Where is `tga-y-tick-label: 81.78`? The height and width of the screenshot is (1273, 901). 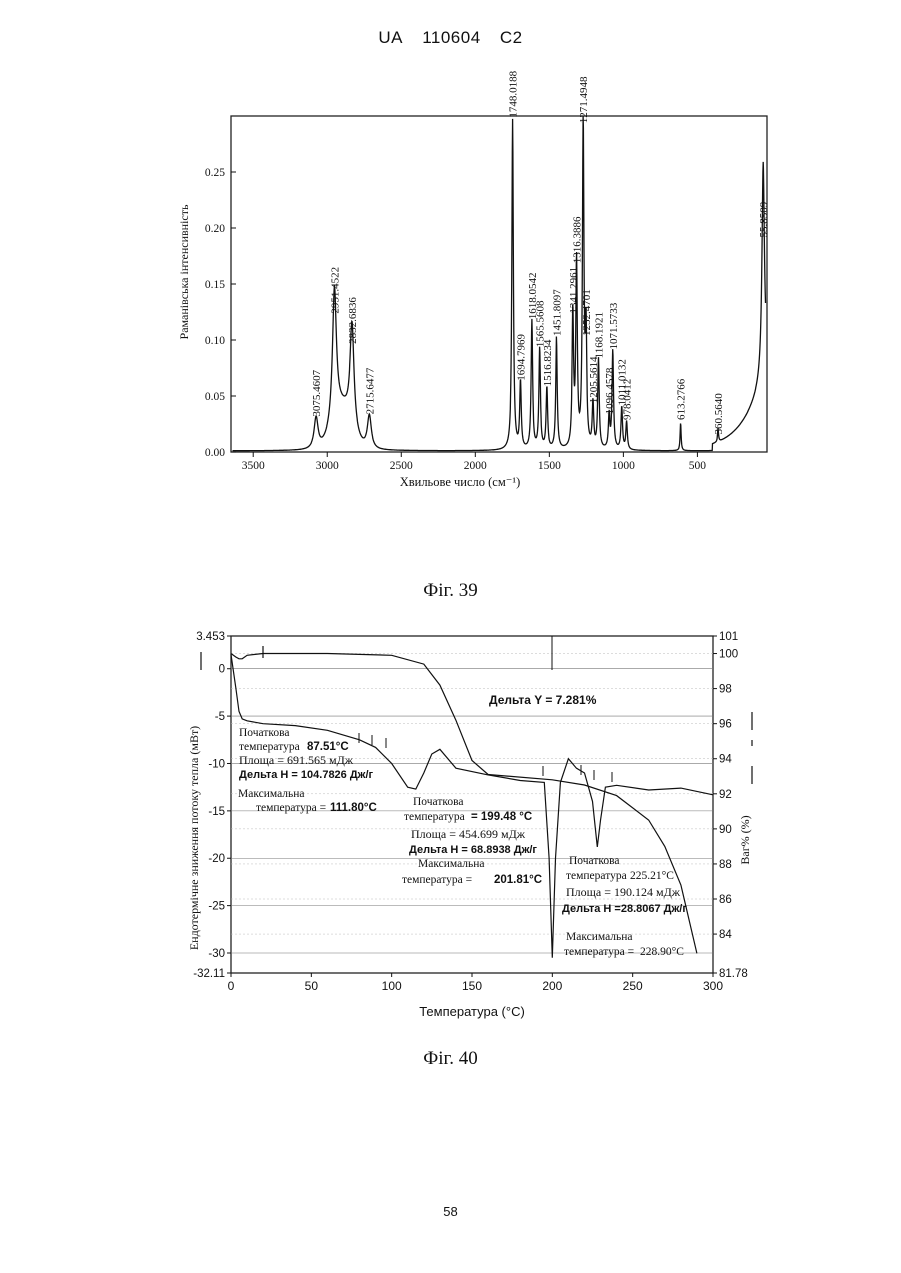 tga-y-tick-label: 81.78 is located at coordinates (733, 974).